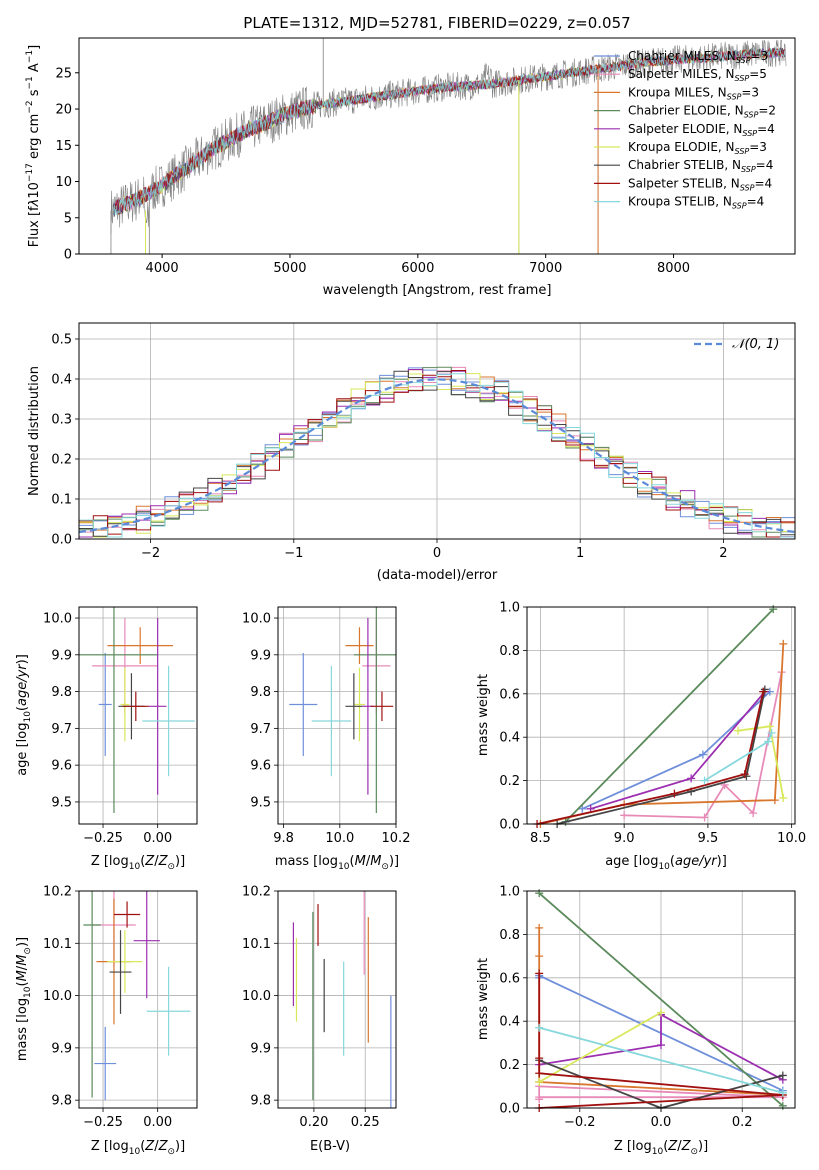 The width and height of the screenshot is (819, 1170). What do you see at coordinates (437, 553) in the screenshot?
I see `x-tick-label: 0` at bounding box center [437, 553].